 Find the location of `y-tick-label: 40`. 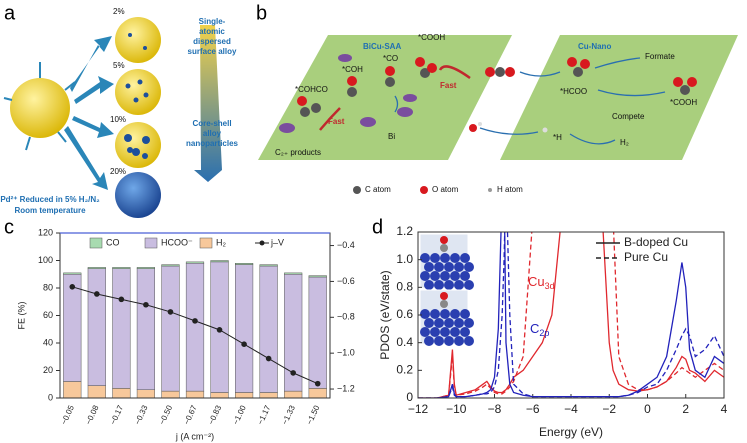

y-tick-label: 40 is located at coordinates (48, 342).